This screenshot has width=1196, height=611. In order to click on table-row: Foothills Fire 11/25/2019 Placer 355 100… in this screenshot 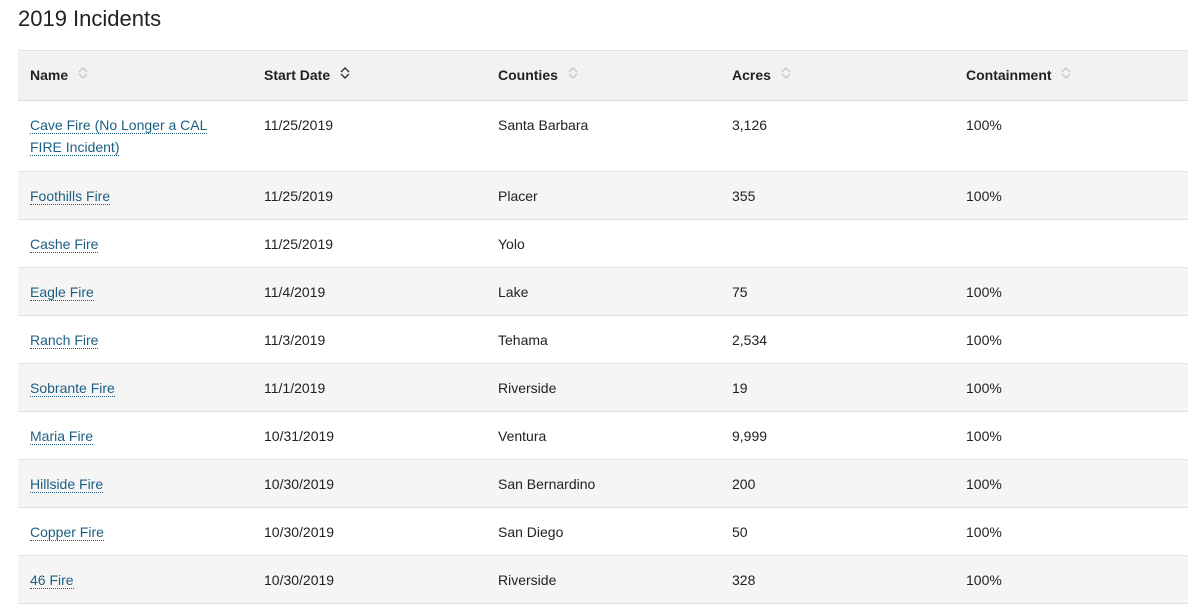, I will do `click(603, 195)`.